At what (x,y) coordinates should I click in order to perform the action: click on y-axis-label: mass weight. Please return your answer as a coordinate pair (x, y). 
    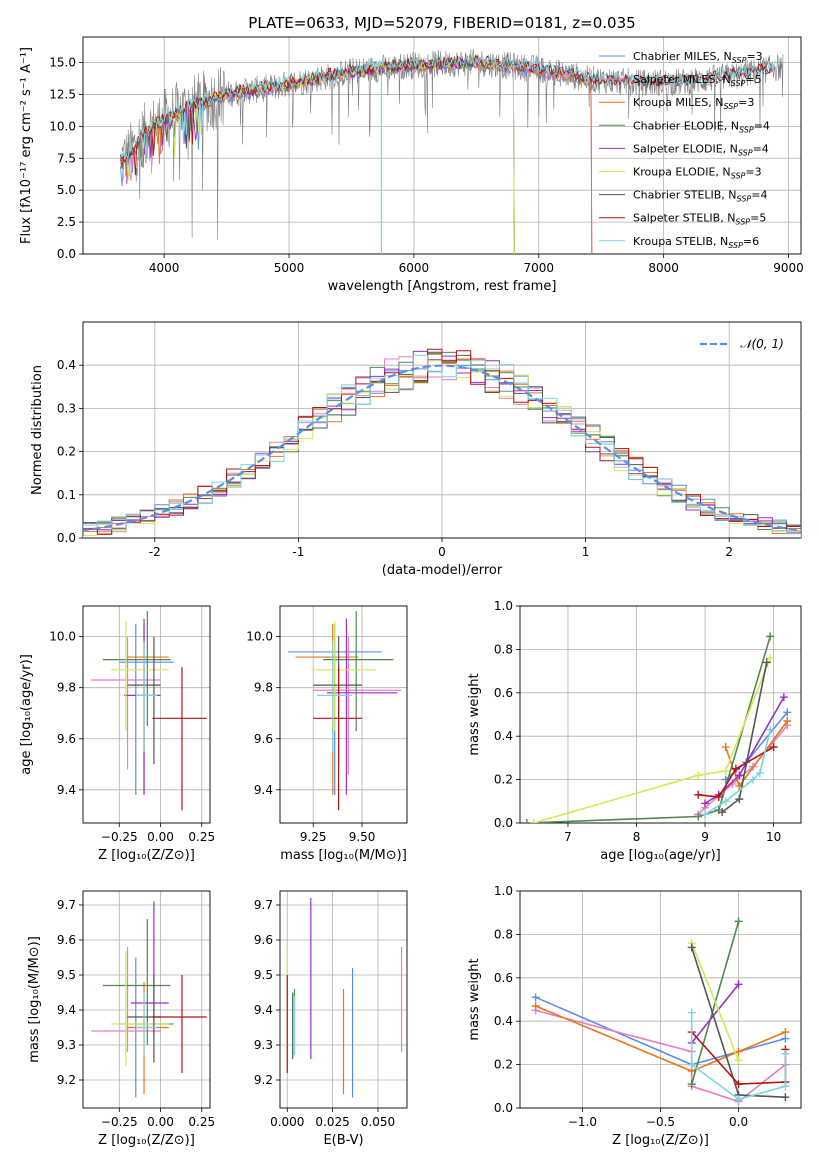
    Looking at the image, I should click on (474, 999).